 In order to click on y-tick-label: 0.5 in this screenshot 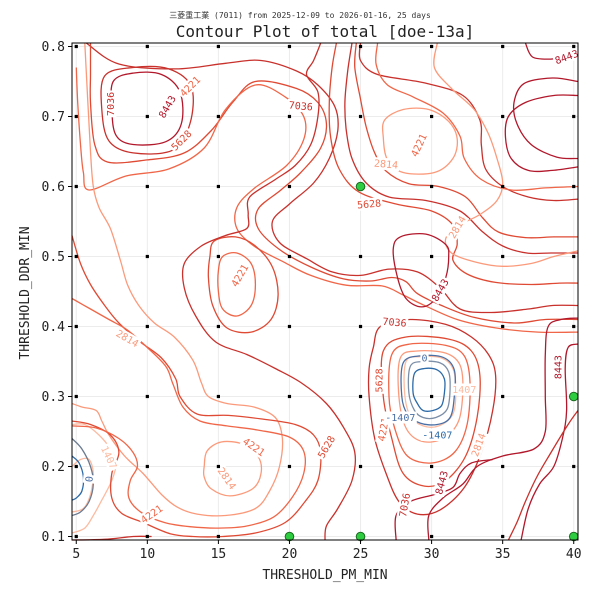, I will do `click(53, 257)`.